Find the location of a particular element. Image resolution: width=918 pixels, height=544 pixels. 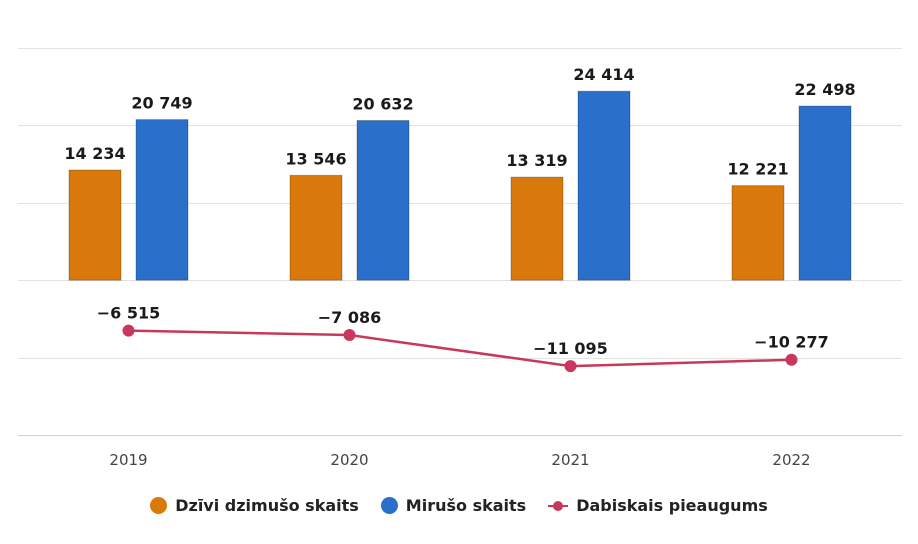

legend-label-natural-increase: Dabiskais pieaugums is located at coordinates (672, 505).